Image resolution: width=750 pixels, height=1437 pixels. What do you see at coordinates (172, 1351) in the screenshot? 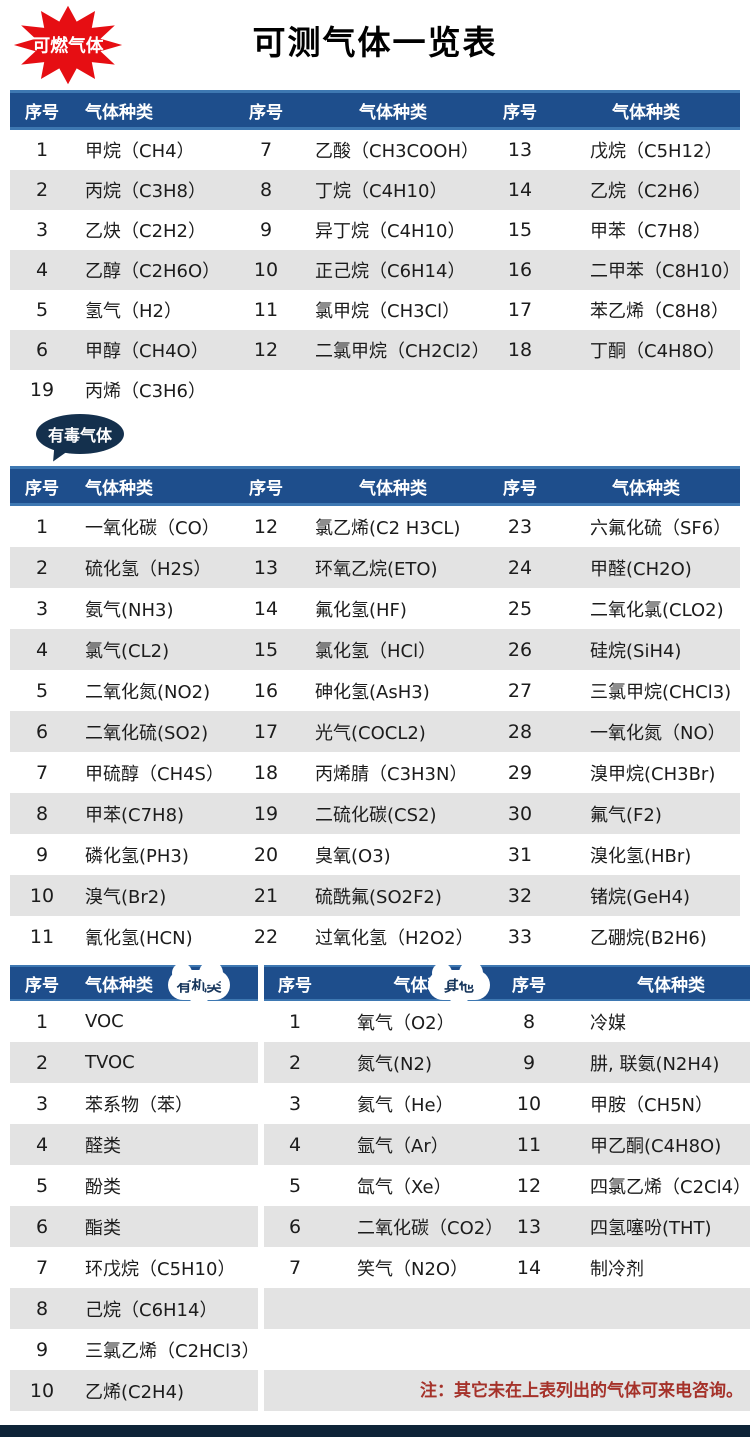
I see `gas-name: 三氯乙烯（C2HCl3）` at bounding box center [172, 1351].